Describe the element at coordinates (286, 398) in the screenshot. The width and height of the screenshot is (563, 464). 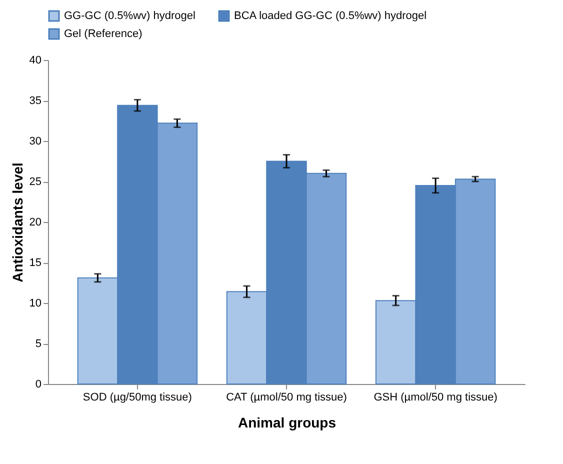
I see `x-tick-label: CAT (µmol/50 mg tissue)` at that location.